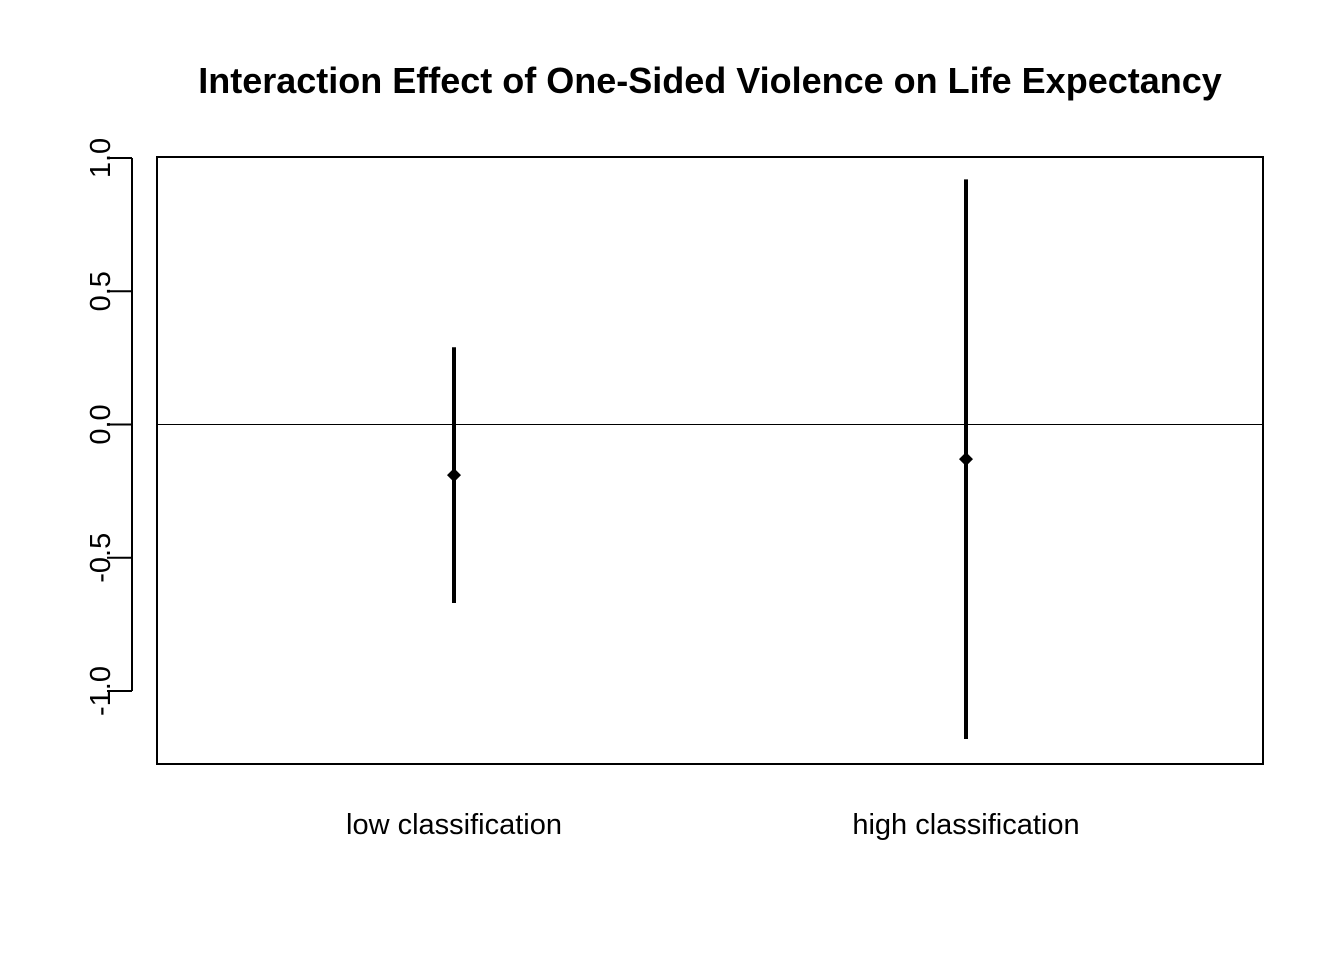  I want to click on x-category-label: high classification, so click(965, 825).